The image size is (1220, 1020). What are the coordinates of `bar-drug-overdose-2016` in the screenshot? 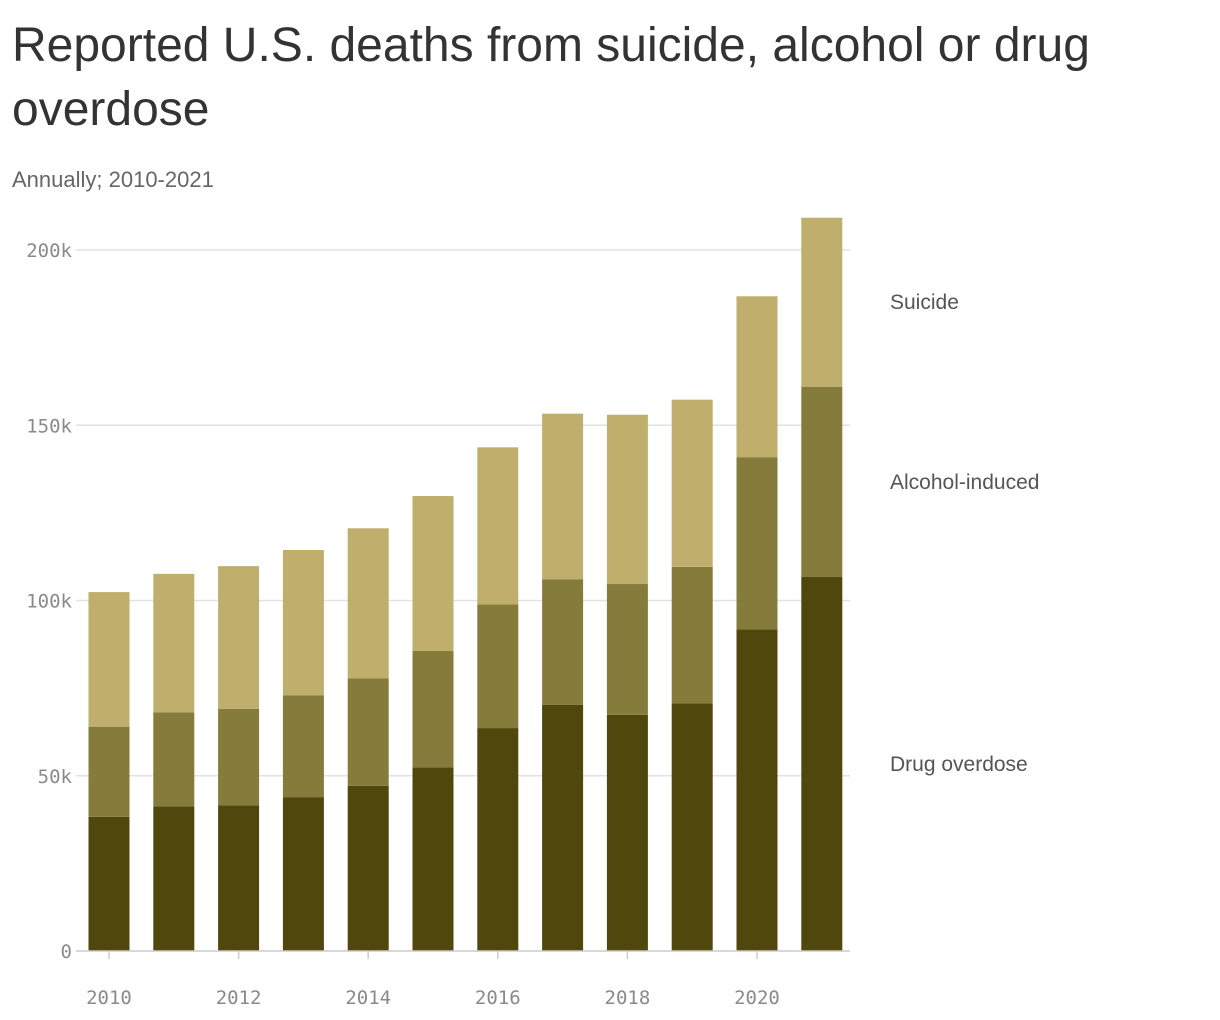 It's located at (498, 839).